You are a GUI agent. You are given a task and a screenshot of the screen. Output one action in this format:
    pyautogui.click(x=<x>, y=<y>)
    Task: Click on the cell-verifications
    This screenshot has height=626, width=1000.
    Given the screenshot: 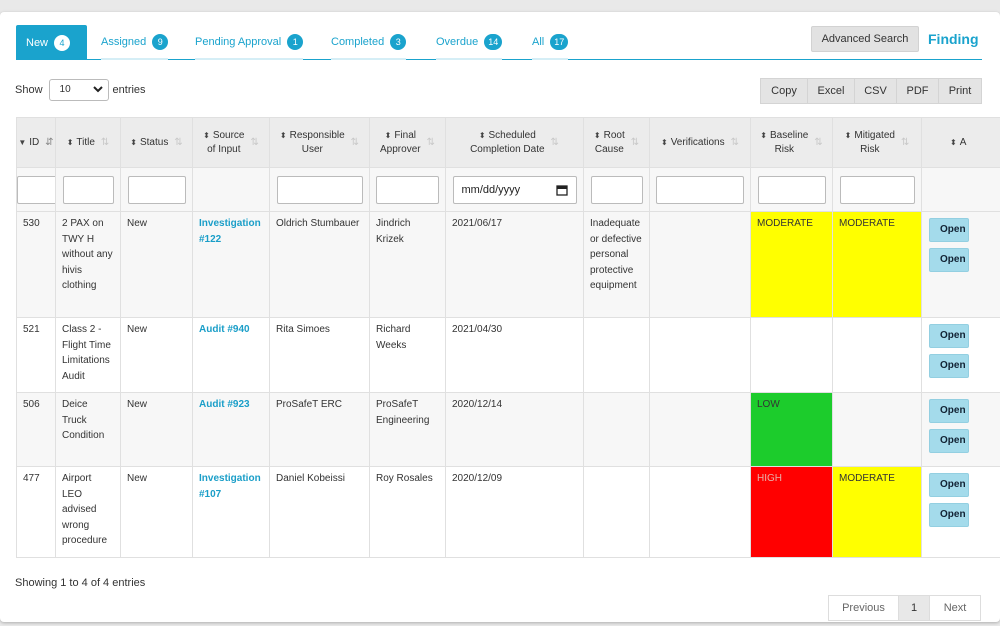 What is the action you would take?
    pyautogui.click(x=700, y=264)
    